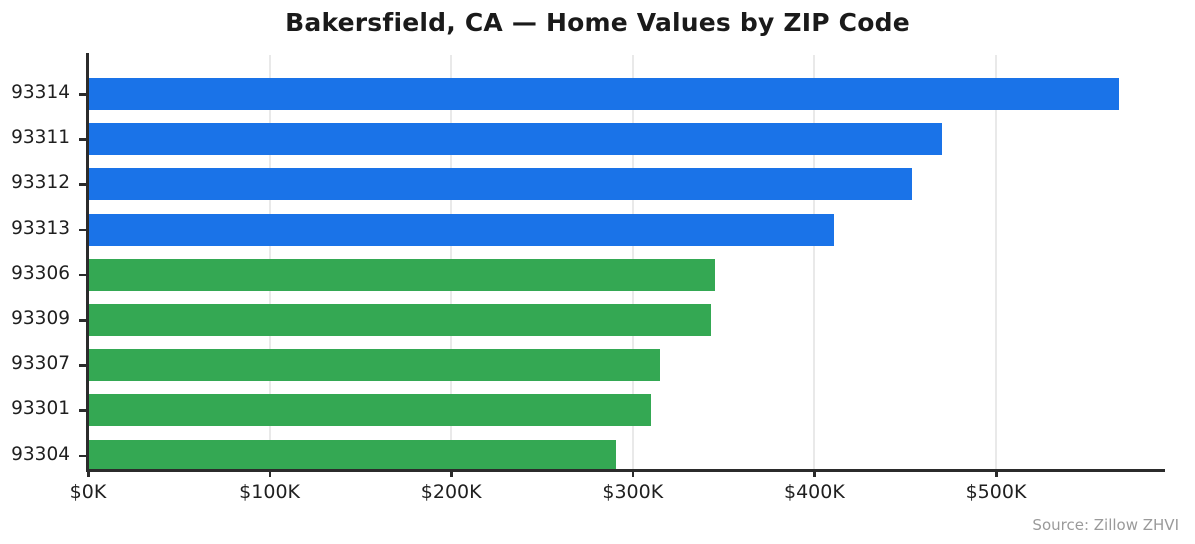 Image resolution: width=1195 pixels, height=544 pixels. I want to click on y-axis-label: 93312, so click(40, 183).